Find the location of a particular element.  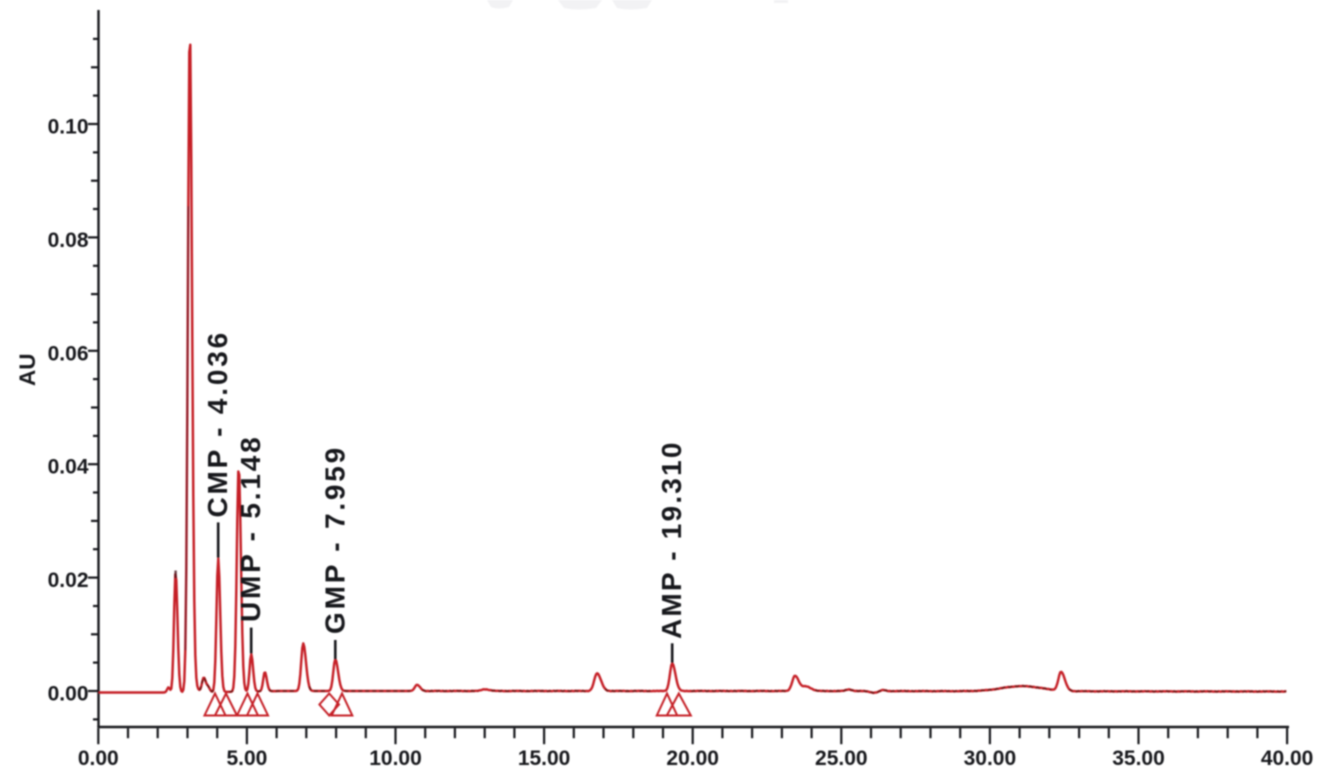

svg-text: 35.00 is located at coordinates (1138, 758).